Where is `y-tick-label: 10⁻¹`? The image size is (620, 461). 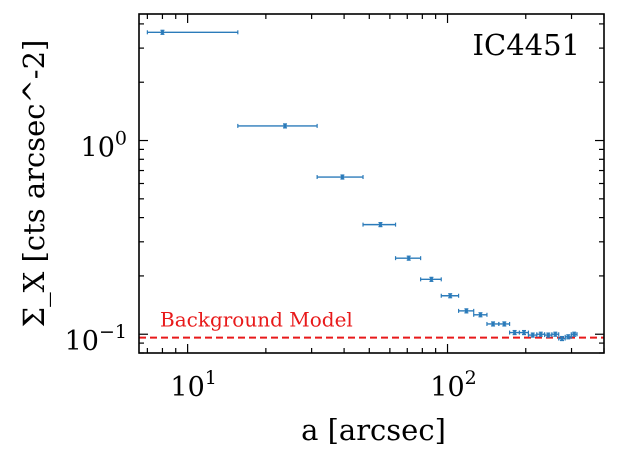
y-tick-label: 10⁻¹ is located at coordinates (96, 339).